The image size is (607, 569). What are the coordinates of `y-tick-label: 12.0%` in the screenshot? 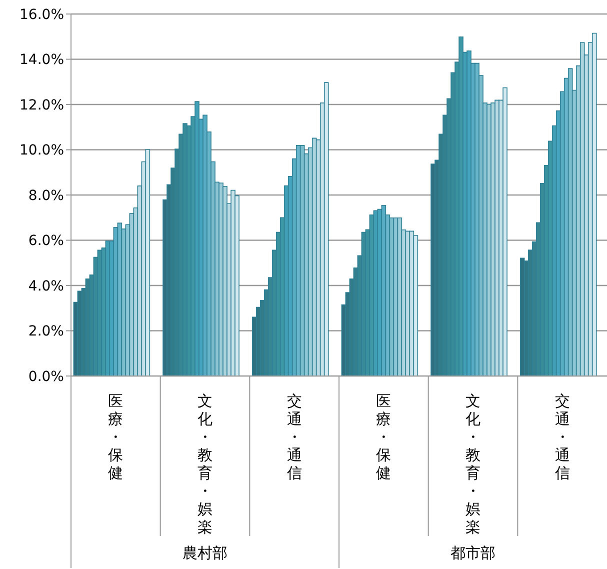 It's located at (42, 105).